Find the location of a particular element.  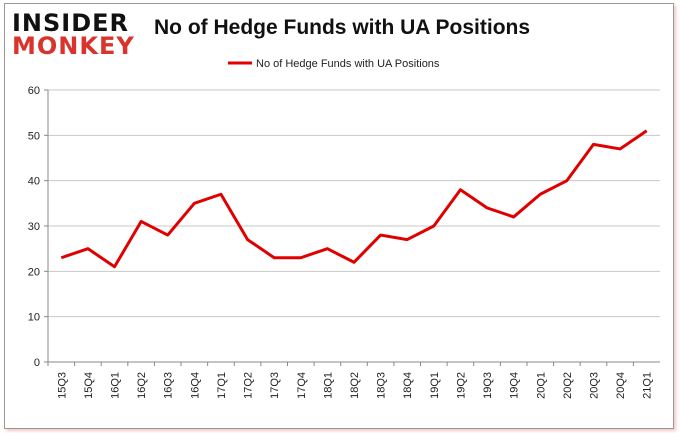

y-tick-label: 50 is located at coordinates (34, 136).